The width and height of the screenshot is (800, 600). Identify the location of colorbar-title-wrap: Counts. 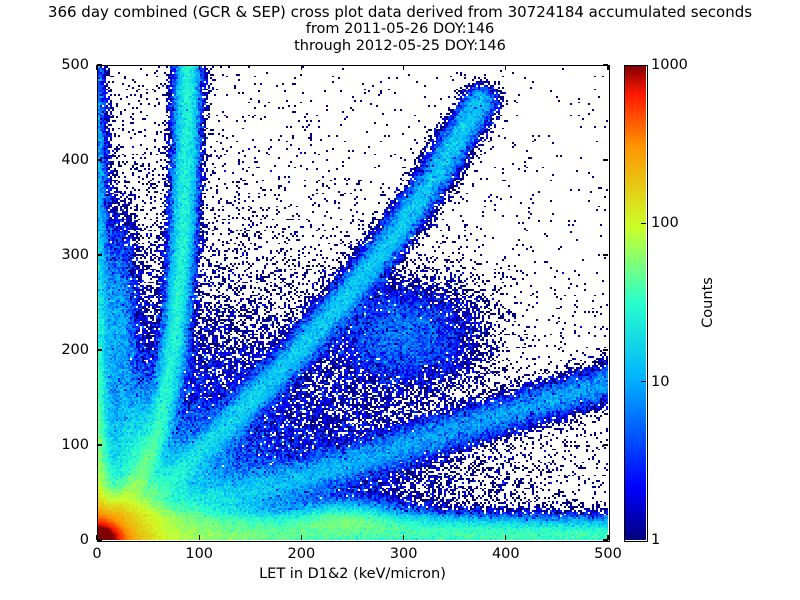
(710, 302).